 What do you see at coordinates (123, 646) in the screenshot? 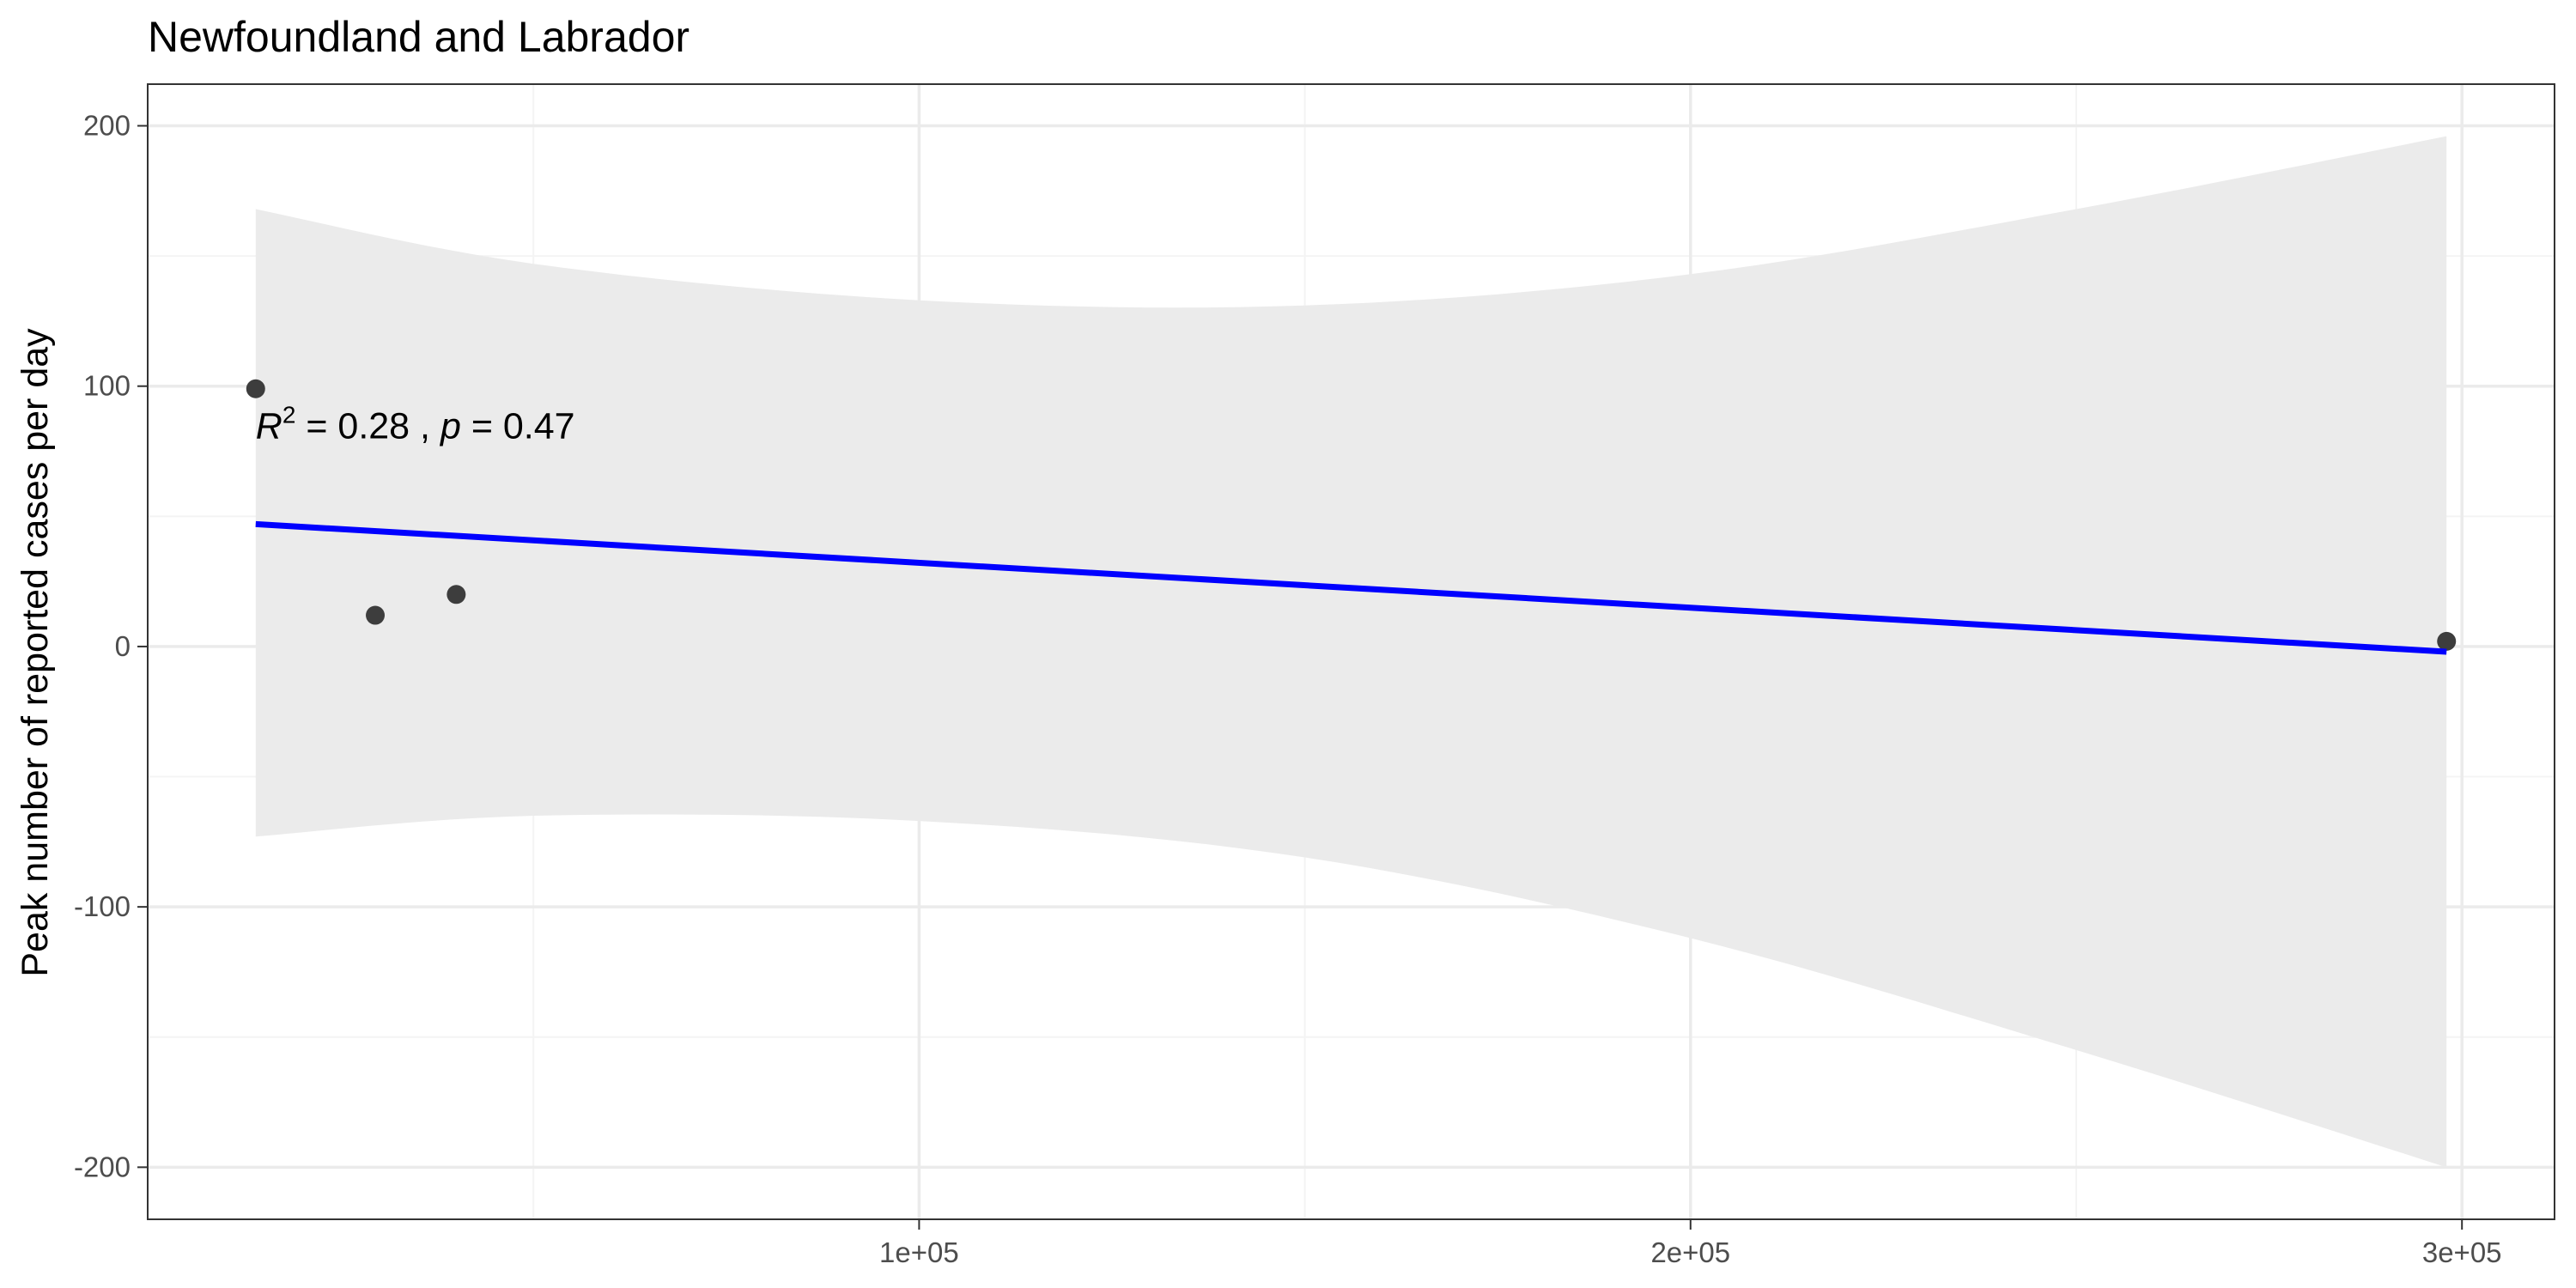
I see `y-tick-label: 0` at bounding box center [123, 646].